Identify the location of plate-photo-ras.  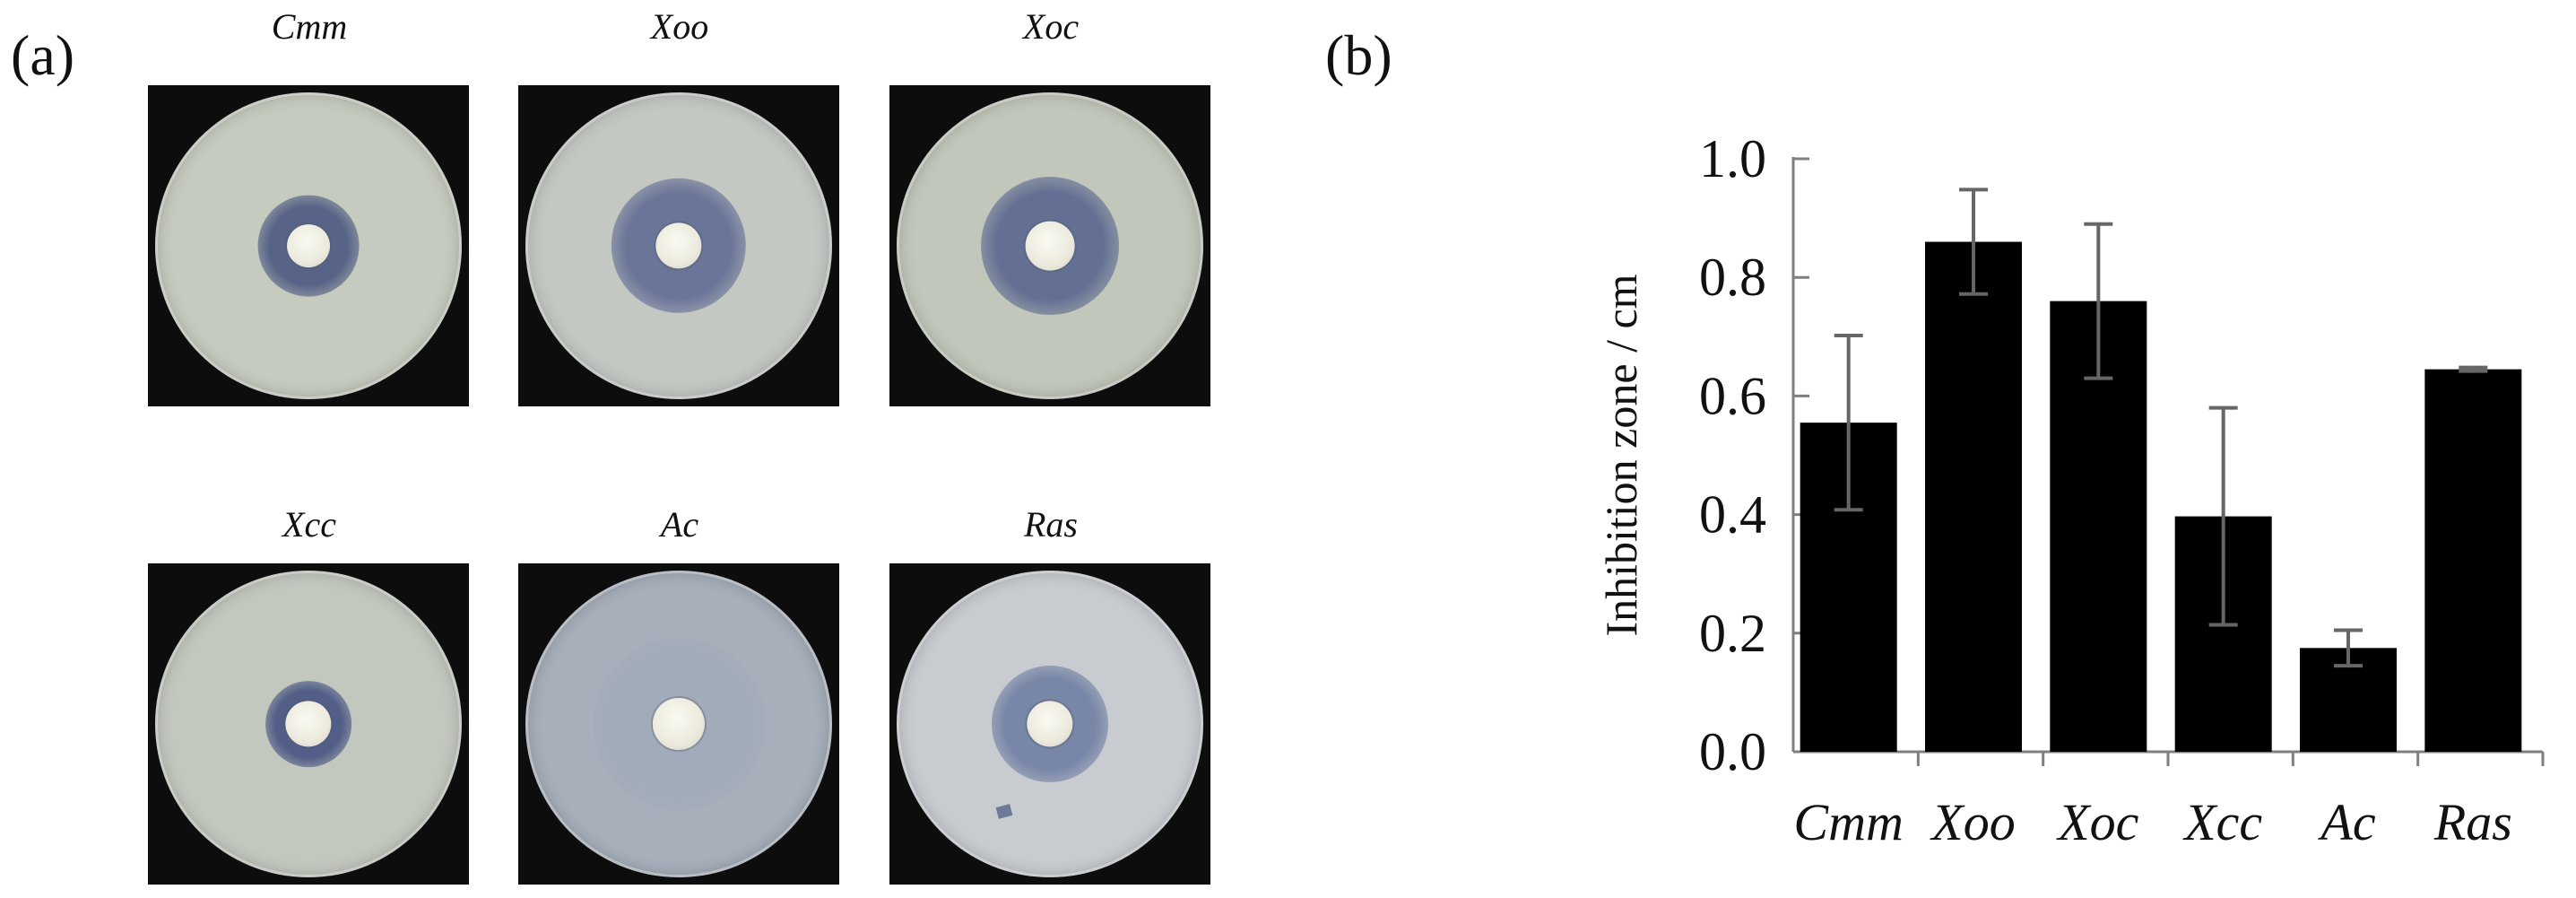
(1049, 724).